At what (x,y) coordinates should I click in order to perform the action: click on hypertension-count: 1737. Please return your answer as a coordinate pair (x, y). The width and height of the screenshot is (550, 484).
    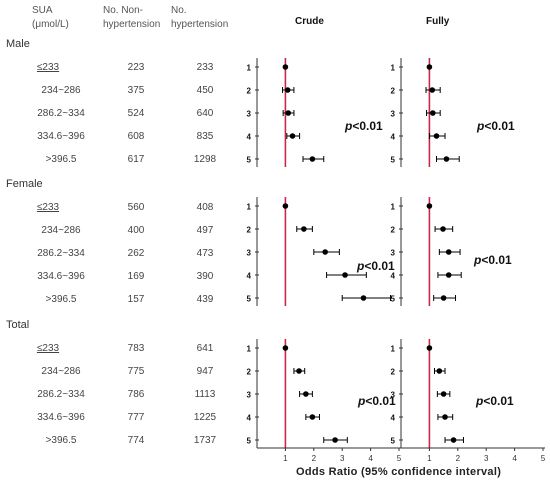
    Looking at the image, I should click on (205, 440).